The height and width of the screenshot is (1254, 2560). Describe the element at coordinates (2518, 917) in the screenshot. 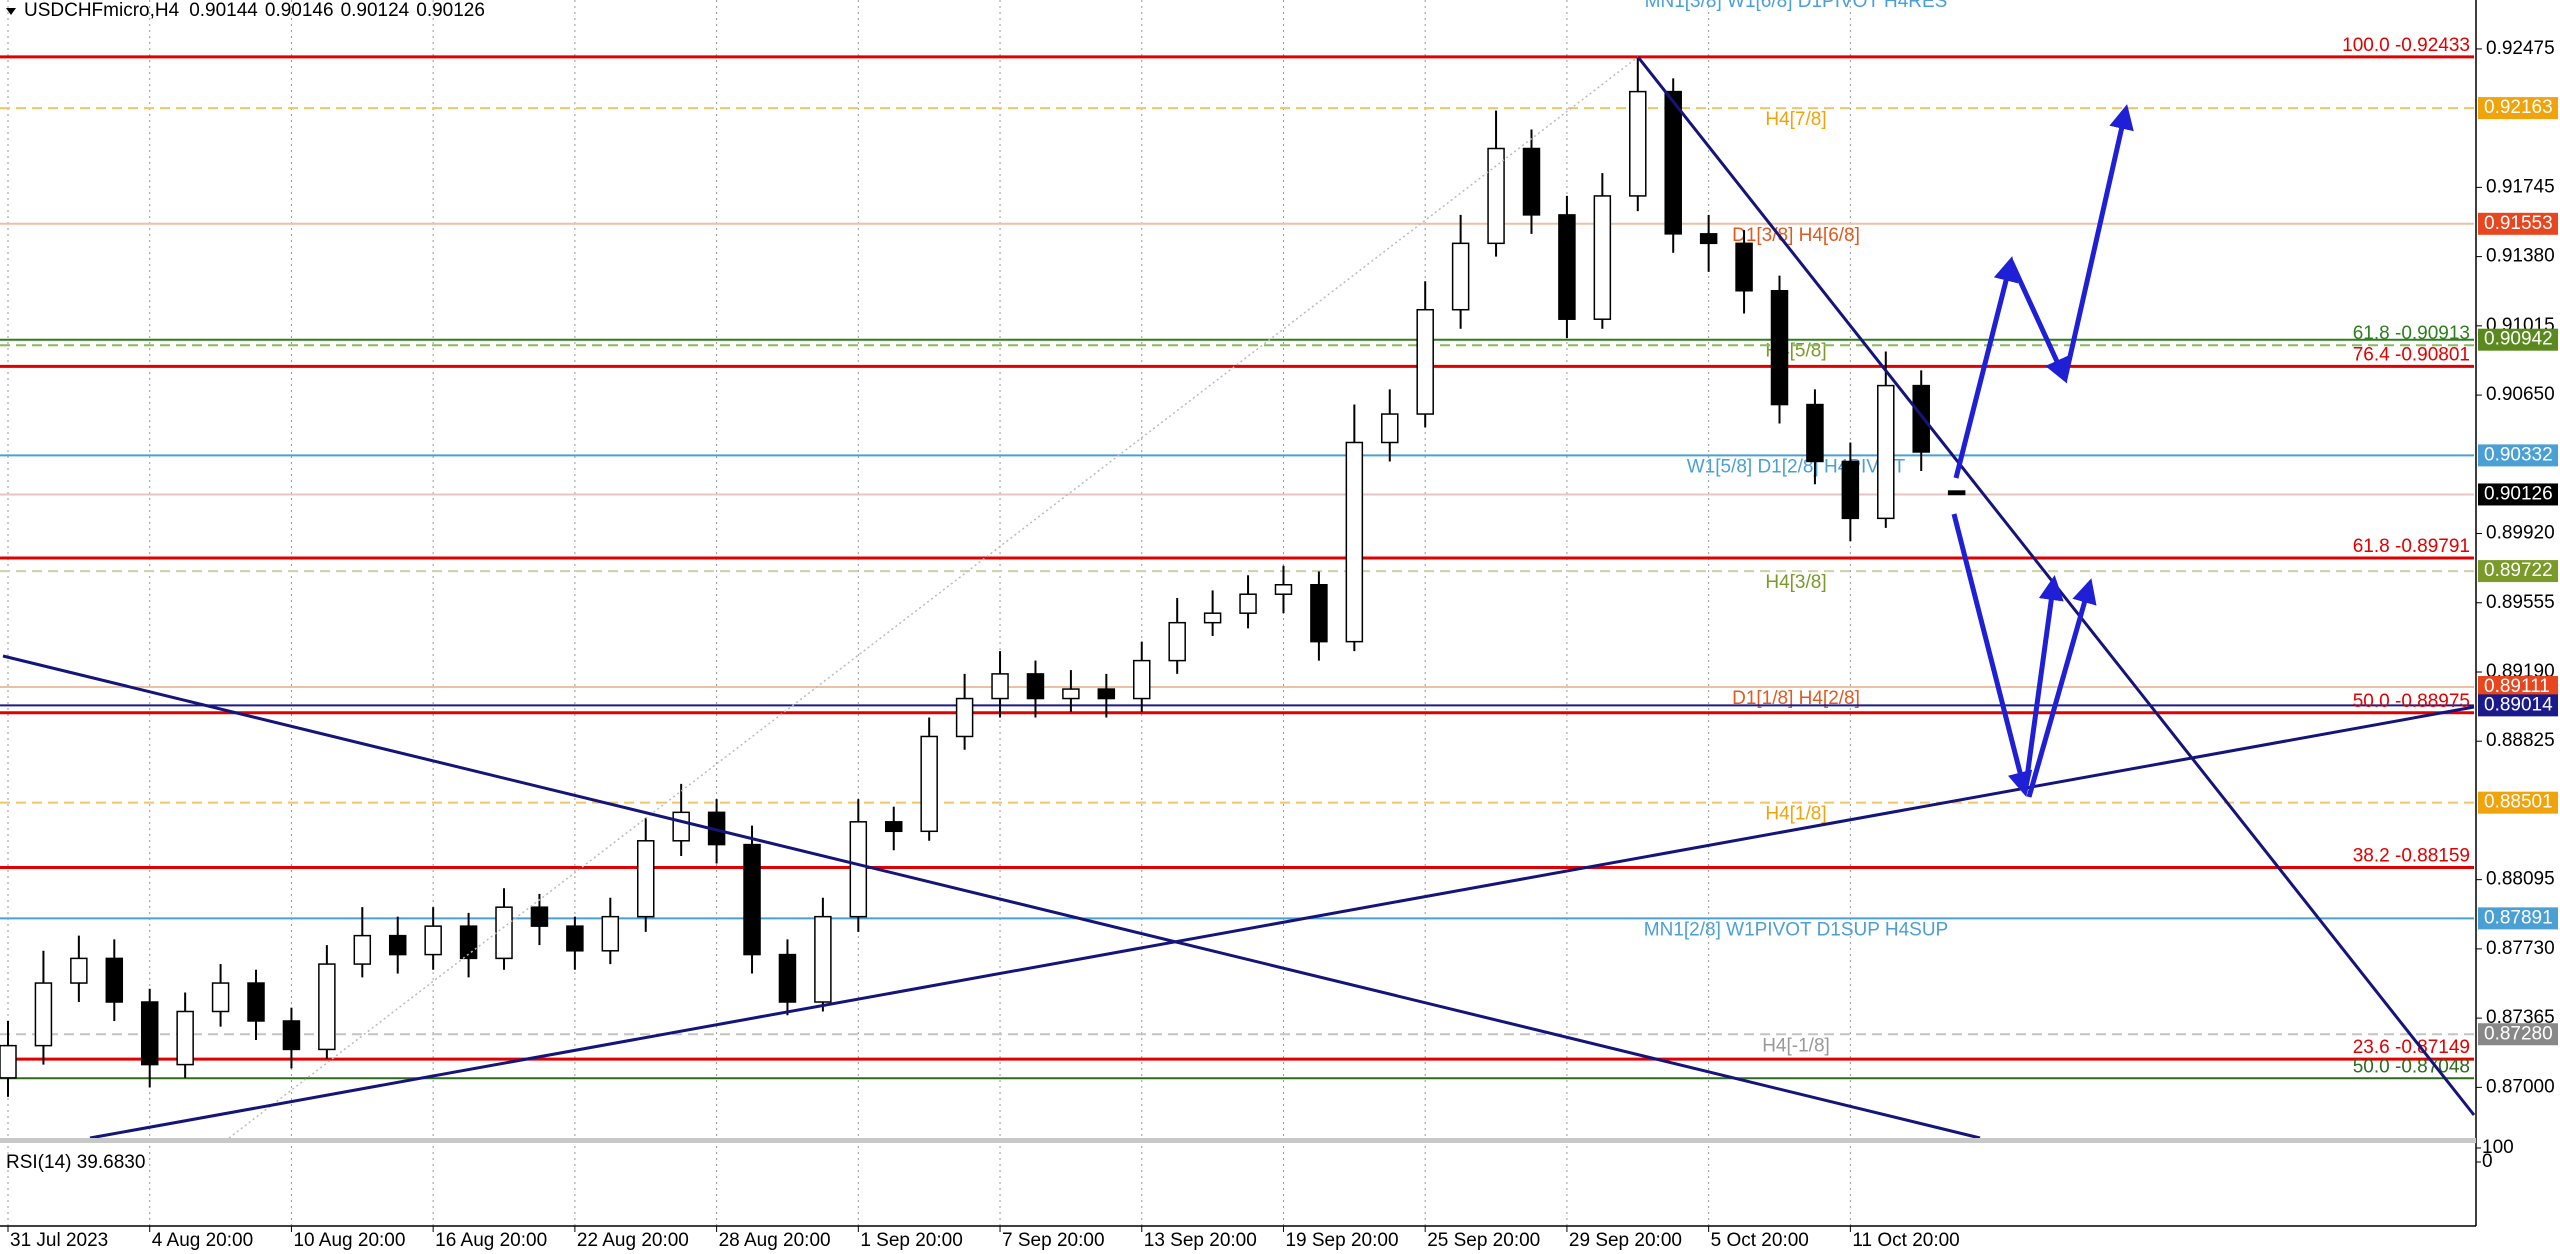

I see `price-tag-label: 0.87891` at that location.